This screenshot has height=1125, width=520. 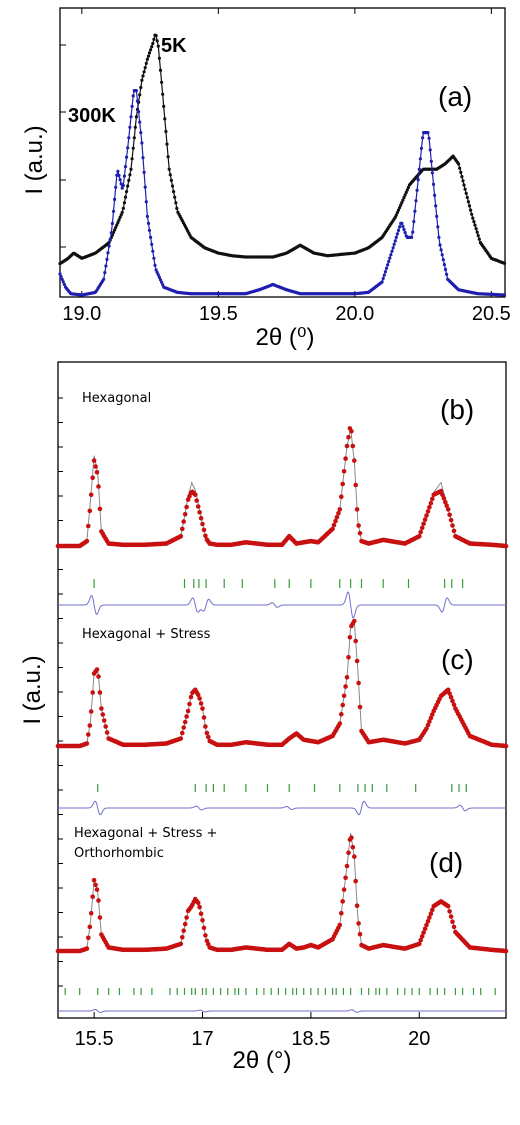 What do you see at coordinates (491, 314) in the screenshot?
I see `x-tick-label-a: 20.5` at bounding box center [491, 314].